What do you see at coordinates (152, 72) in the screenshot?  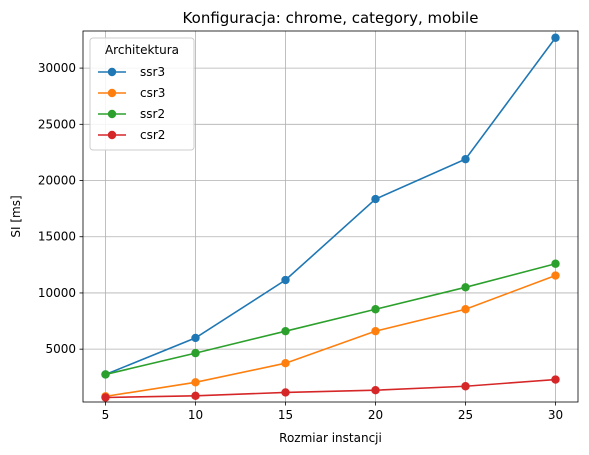 I see `legend-label-ssr3: ssr3` at bounding box center [152, 72].